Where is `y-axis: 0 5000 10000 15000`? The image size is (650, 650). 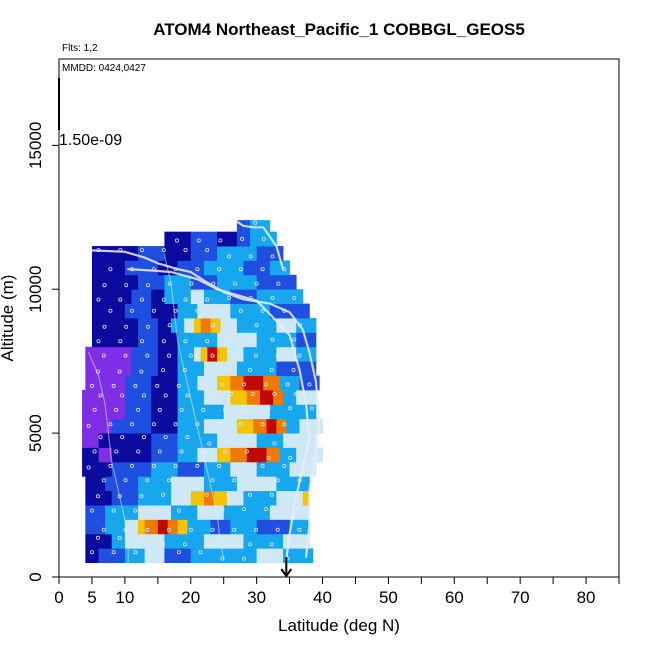
y-axis: 0 5000 10000 15000 is located at coordinates (42, 352).